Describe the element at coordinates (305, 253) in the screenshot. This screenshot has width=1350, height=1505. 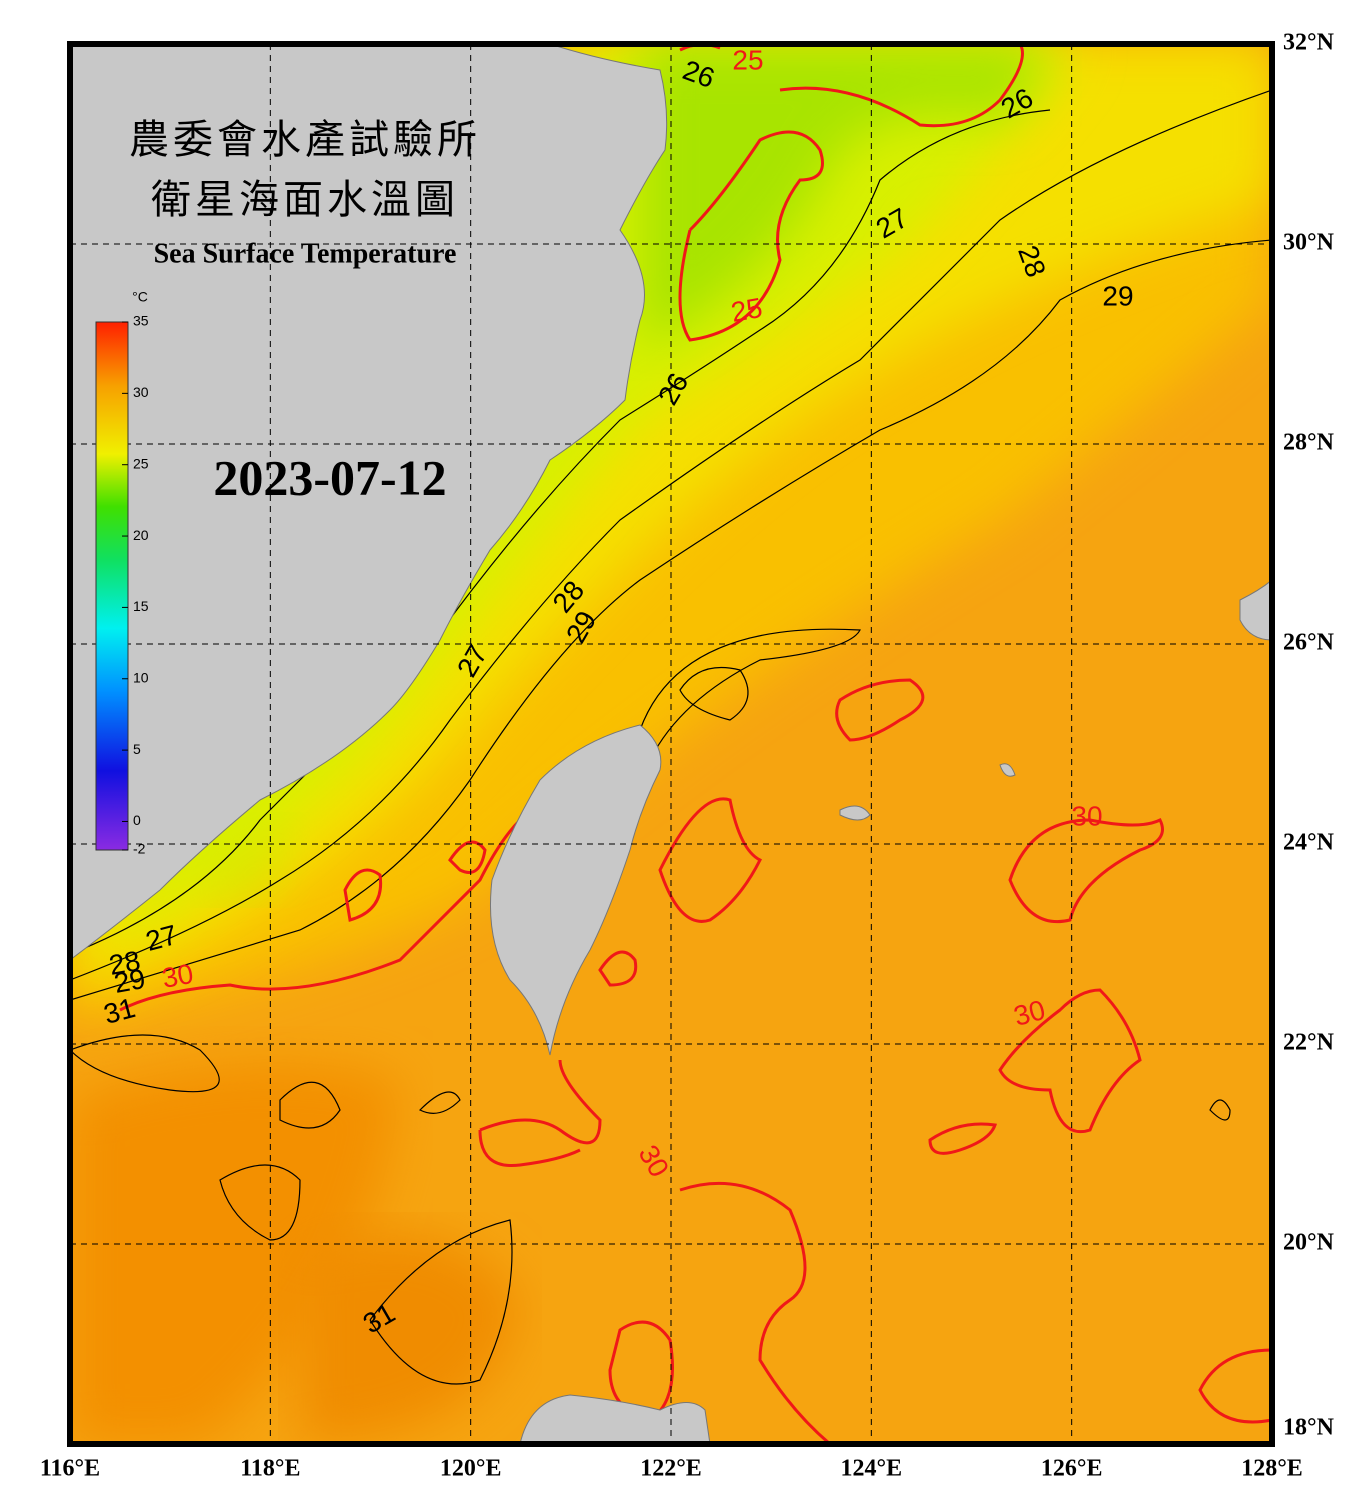
I see `title-en: Sea Surface Temperature` at that location.